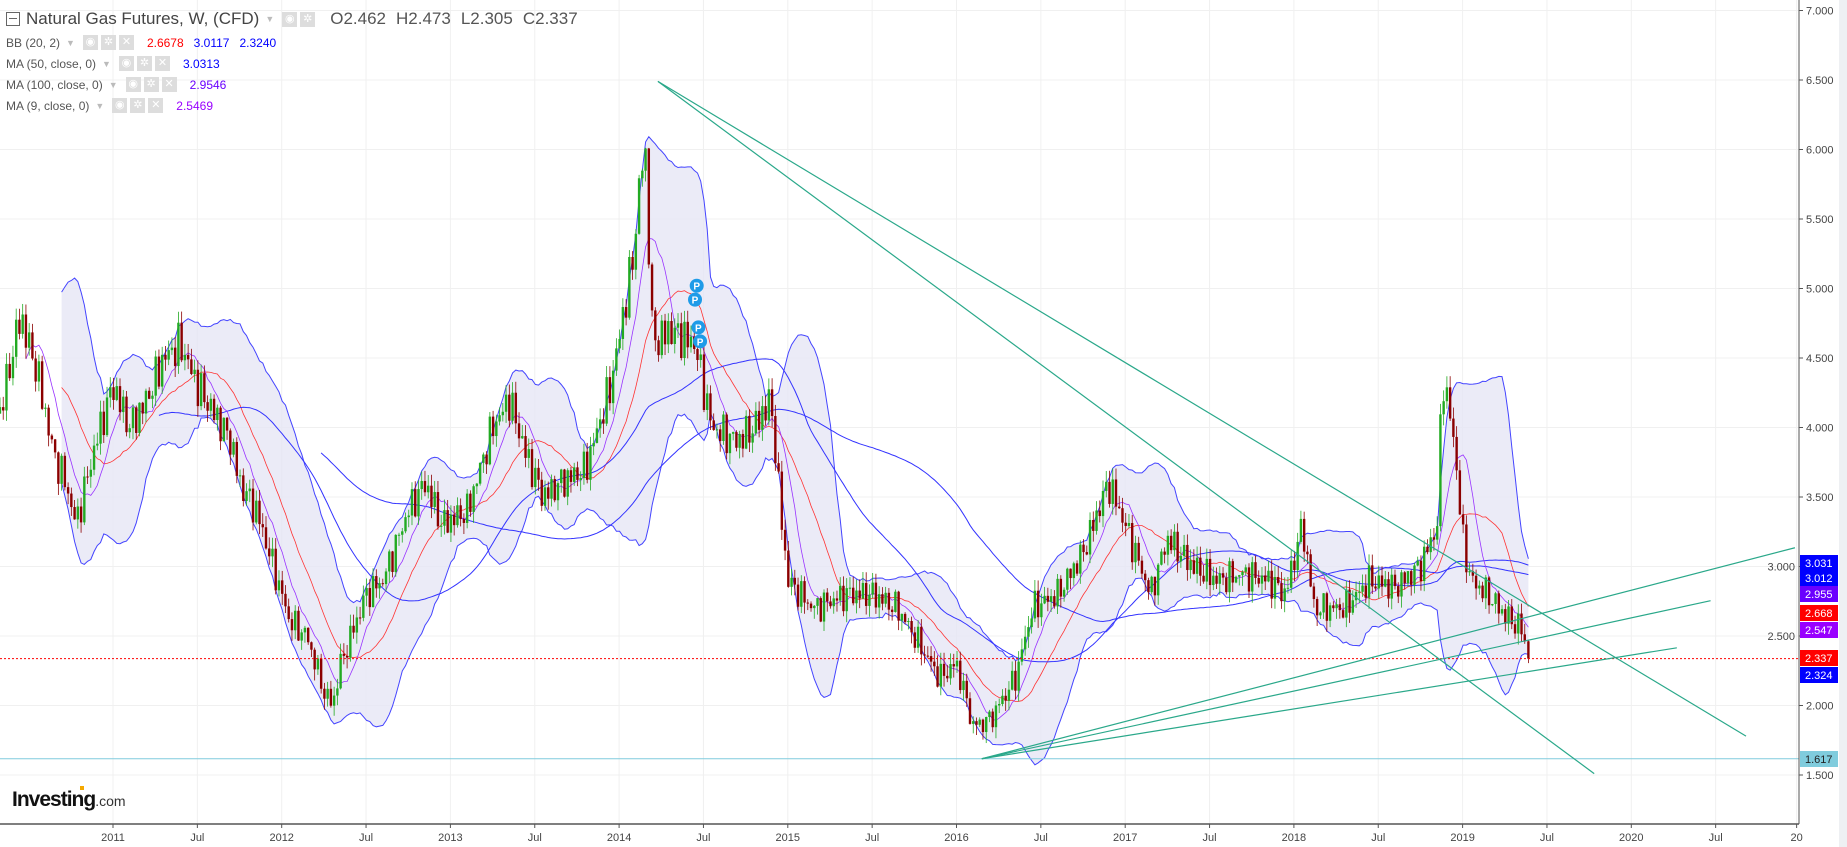  What do you see at coordinates (1781, 568) in the screenshot?
I see `price-tick-label: 3.000` at bounding box center [1781, 568].